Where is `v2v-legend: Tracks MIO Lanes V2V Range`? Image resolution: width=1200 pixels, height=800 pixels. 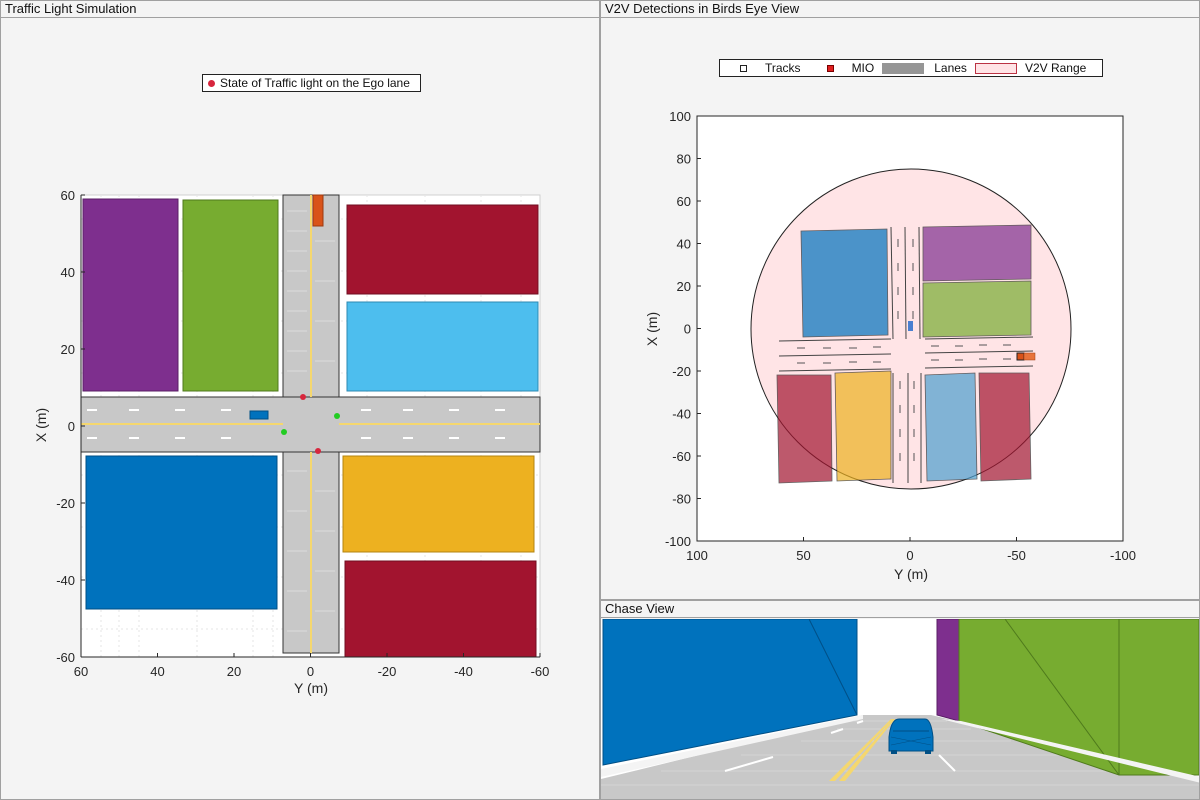 v2v-legend: Tracks MIO Lanes V2V Range is located at coordinates (911, 68).